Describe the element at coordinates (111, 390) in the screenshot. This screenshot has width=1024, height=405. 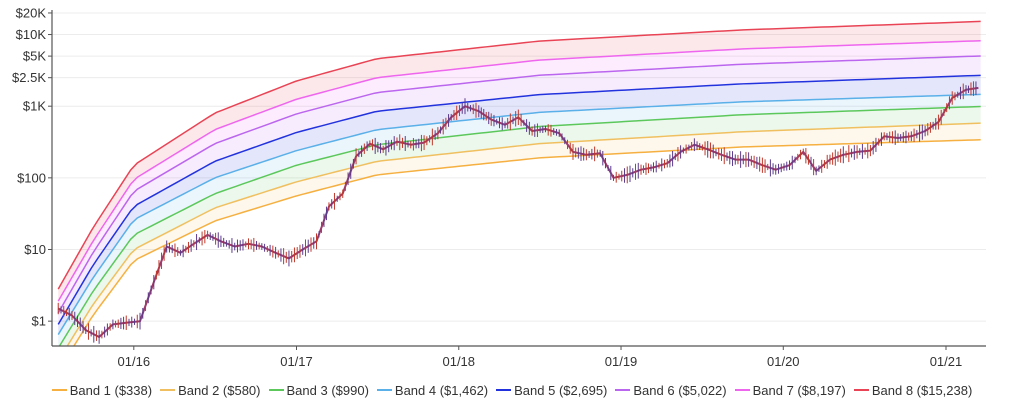
I see `legend-label: Band 1 ($338)` at that location.